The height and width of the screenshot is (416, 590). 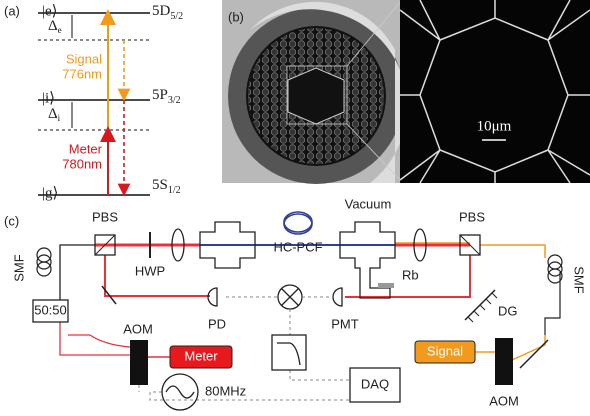 I want to click on label: PD, so click(x=217, y=323).